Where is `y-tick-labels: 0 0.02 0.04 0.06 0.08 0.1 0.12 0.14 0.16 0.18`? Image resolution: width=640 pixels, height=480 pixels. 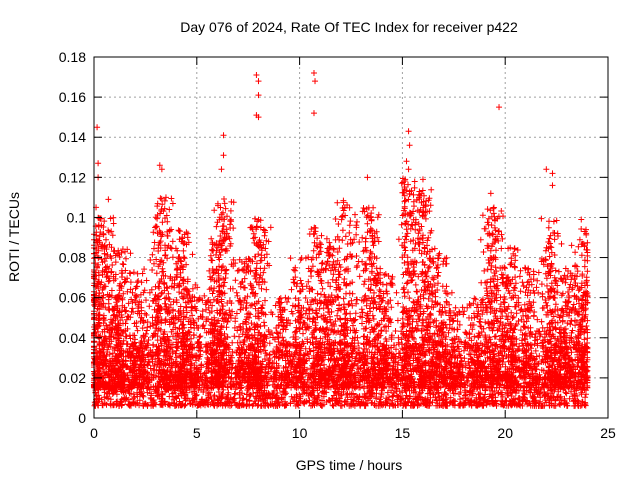 y-tick-labels: 0 0.02 0.04 0.06 0.08 0.1 0.12 0.14 0.16 0.18 is located at coordinates (72, 237).